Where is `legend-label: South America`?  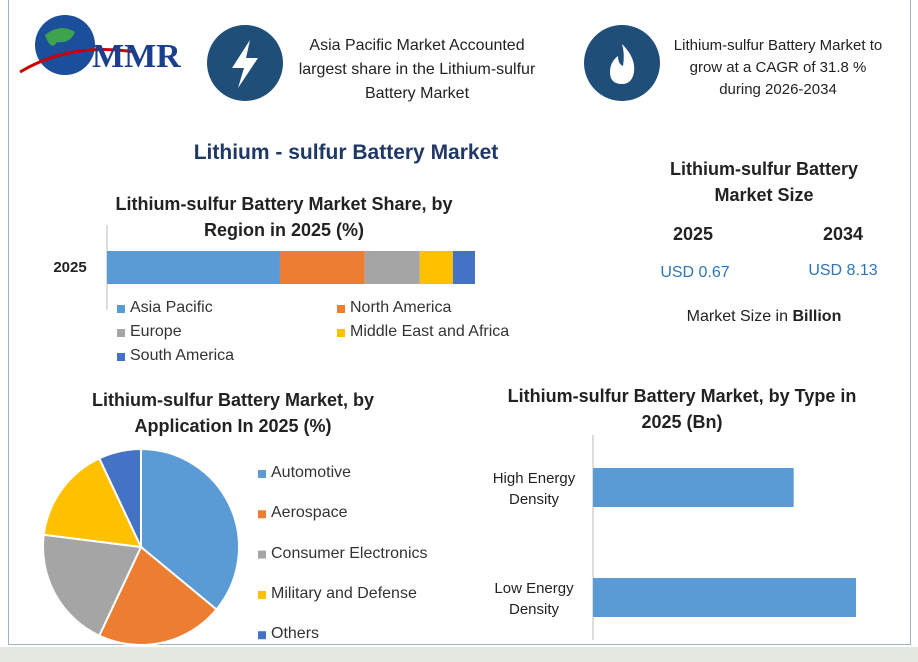 legend-label: South America is located at coordinates (182, 355).